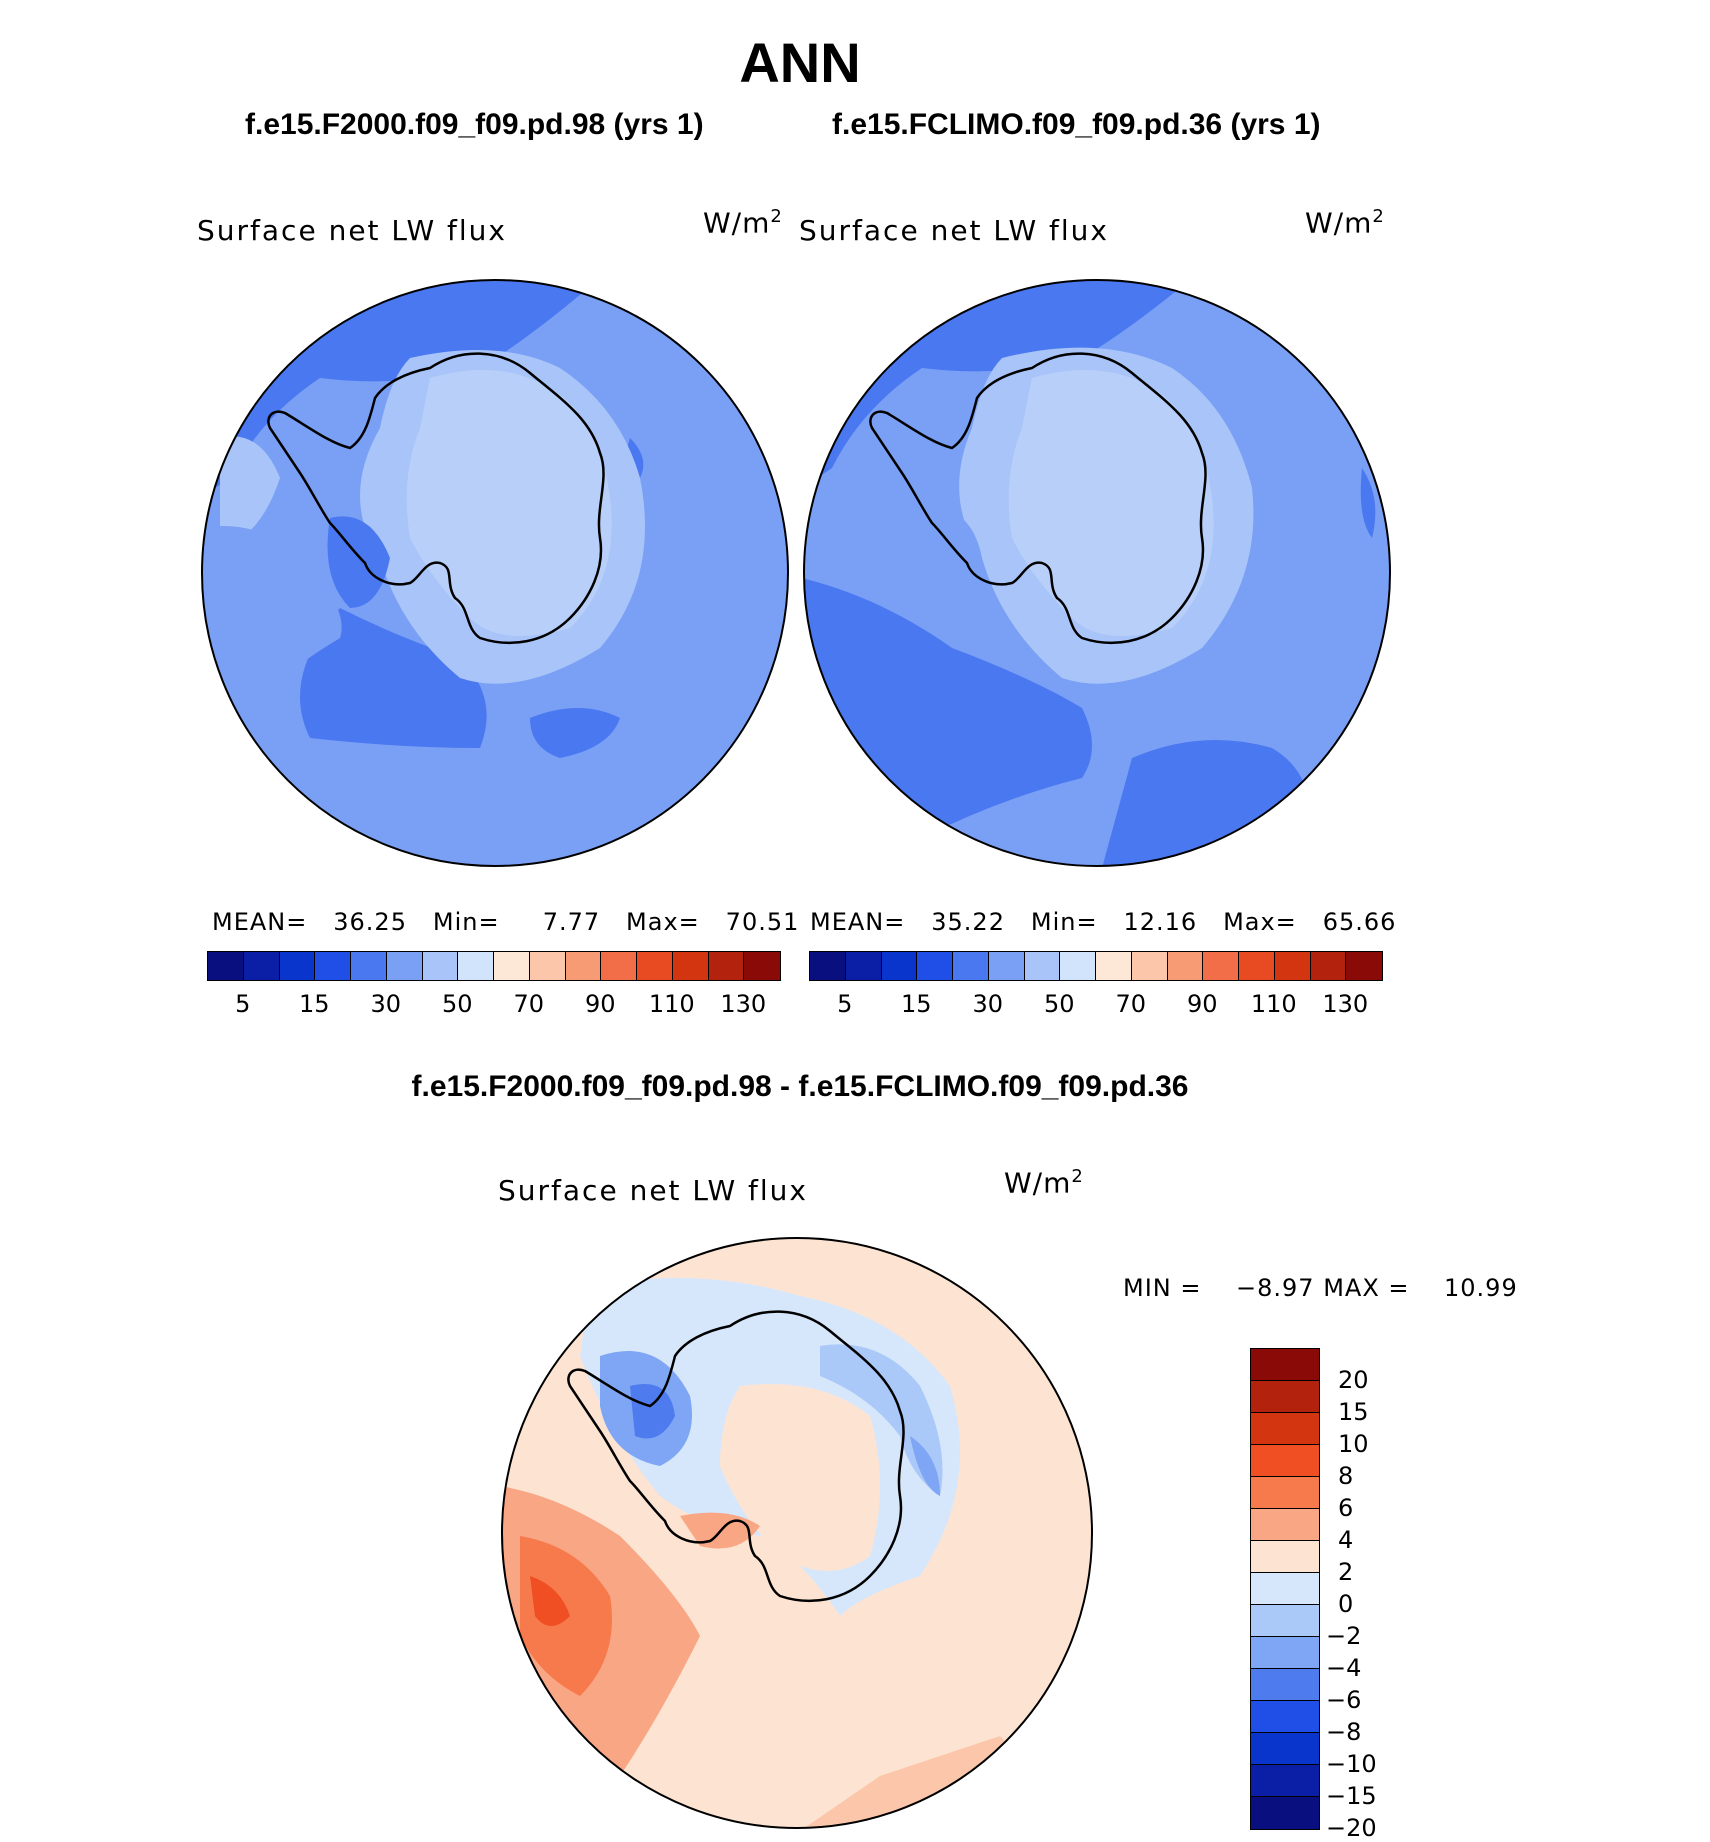 This screenshot has width=1710, height=1842. I want to click on units-label-right: W/m2, so click(1345, 223).